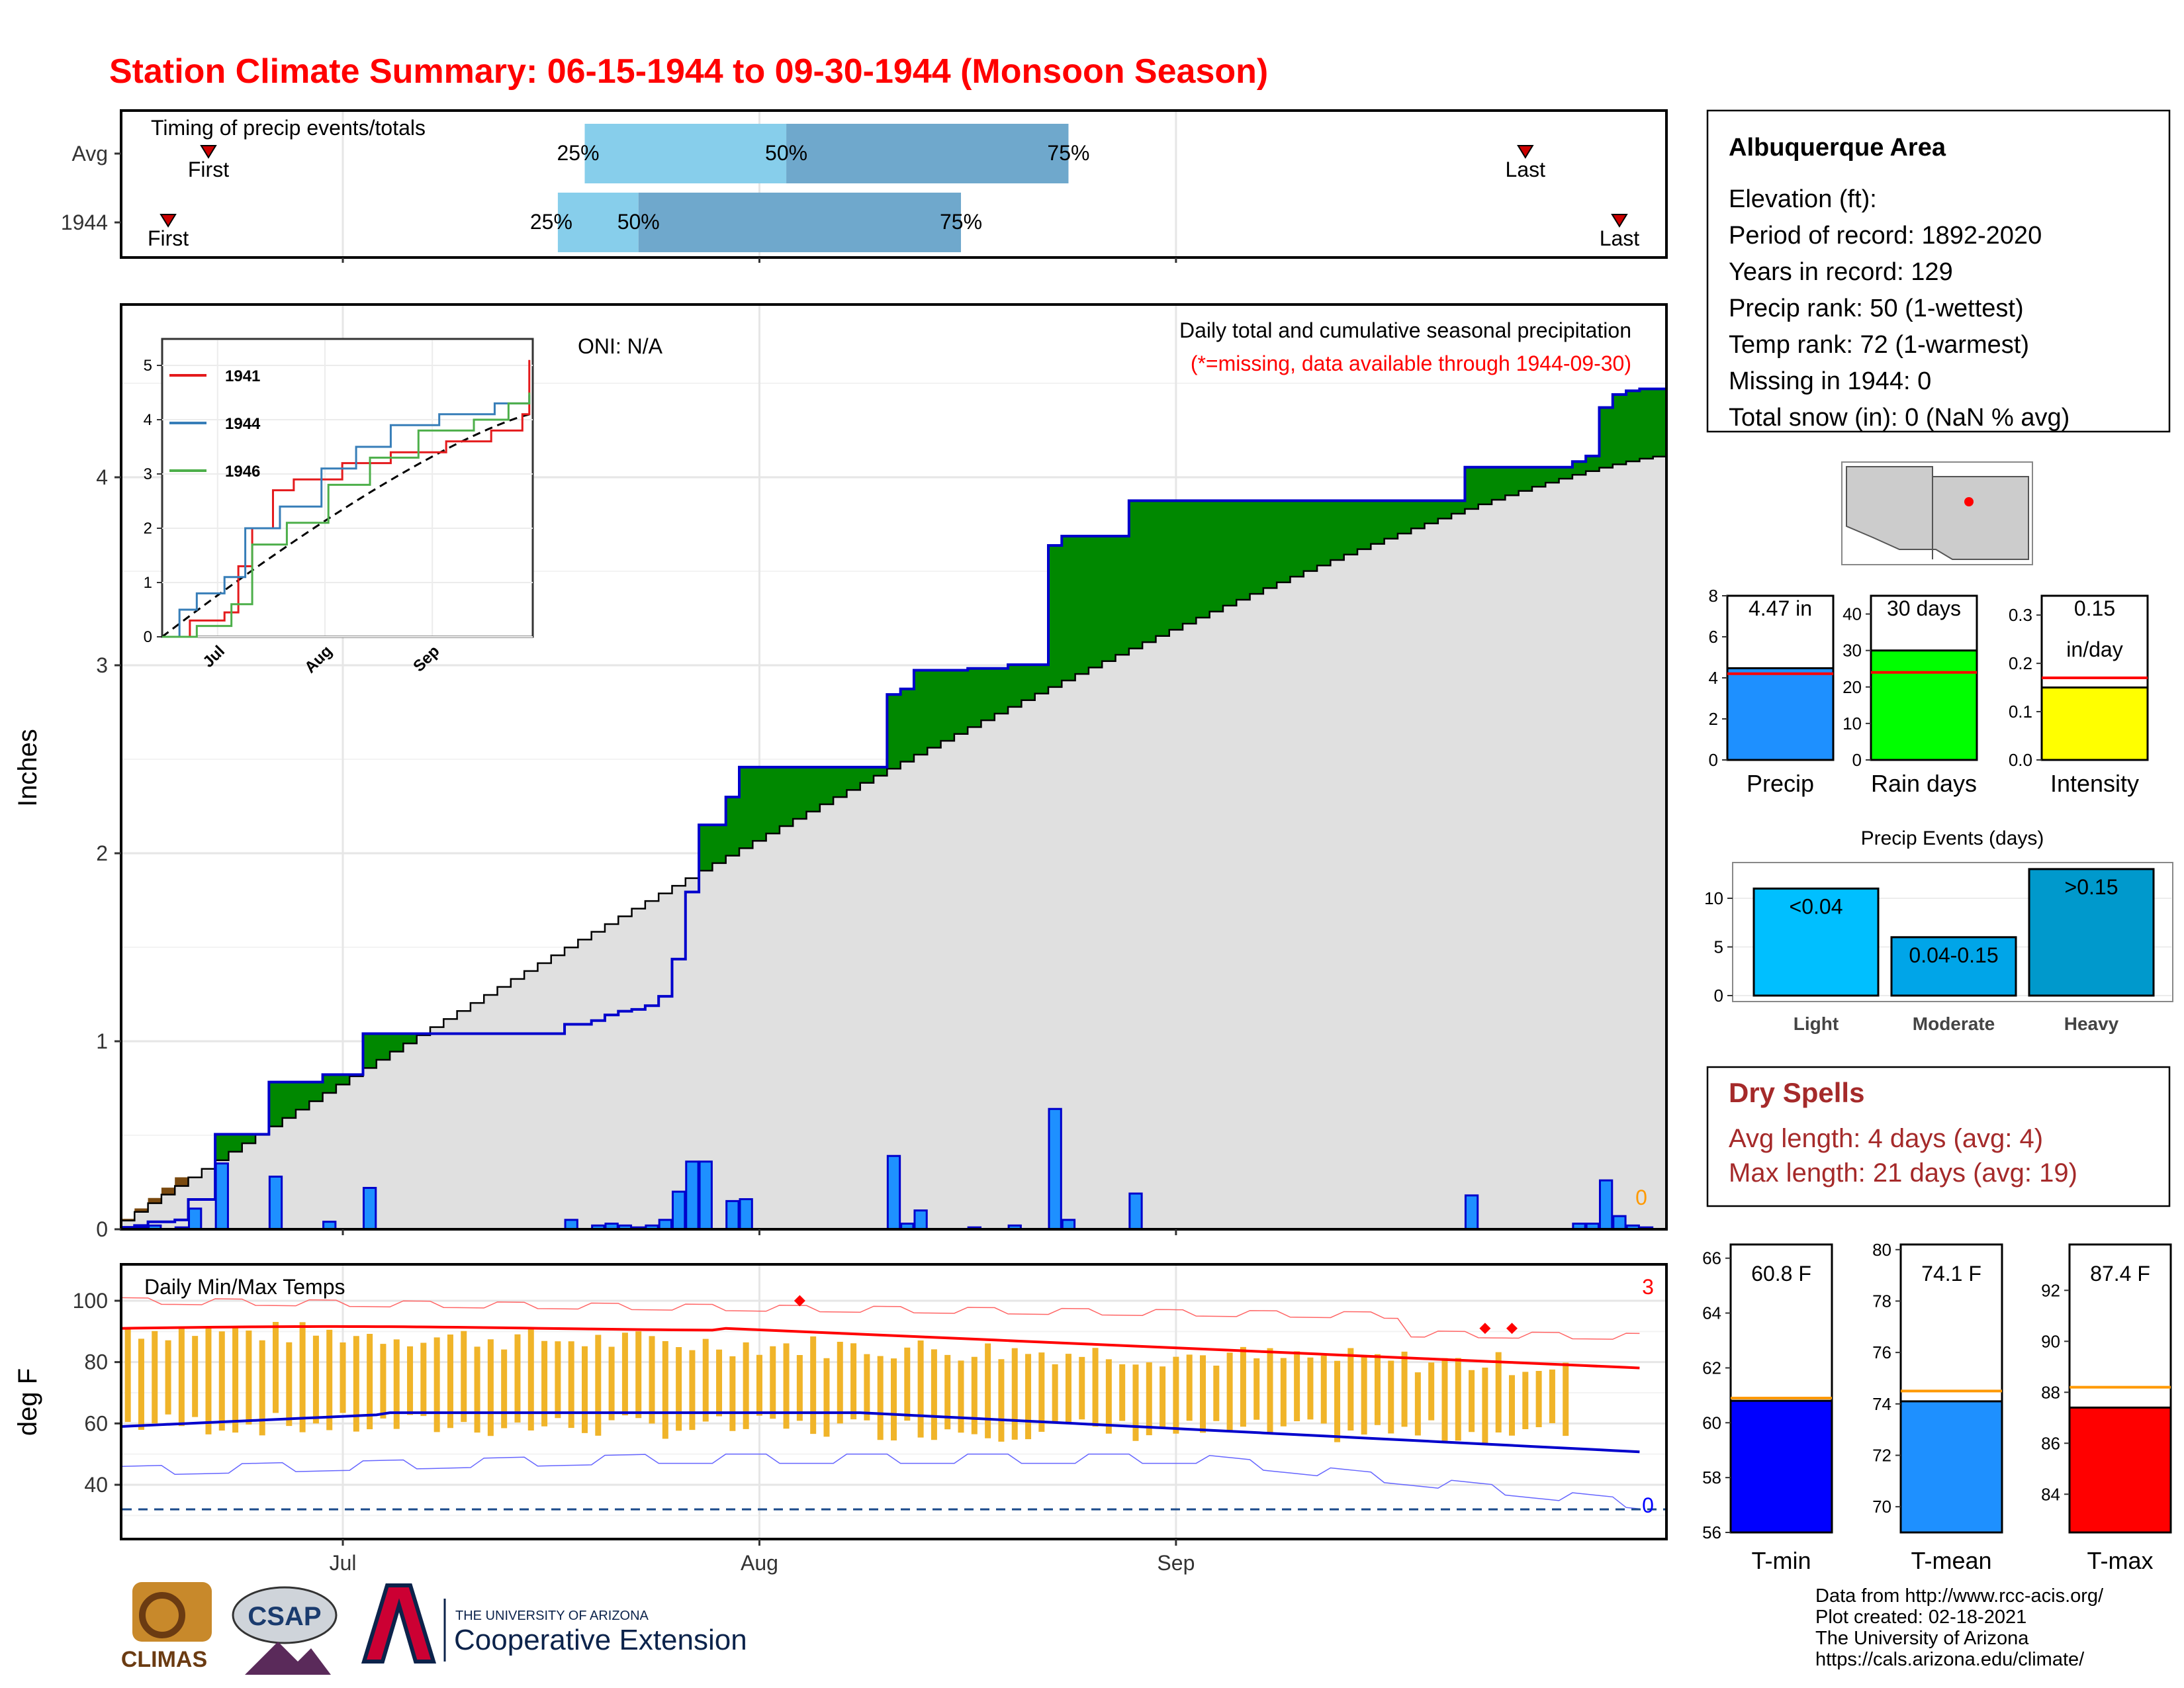 The height and width of the screenshot is (1688, 2184). What do you see at coordinates (345, 525) in the screenshot?
I see `inset-avg-line` at bounding box center [345, 525].